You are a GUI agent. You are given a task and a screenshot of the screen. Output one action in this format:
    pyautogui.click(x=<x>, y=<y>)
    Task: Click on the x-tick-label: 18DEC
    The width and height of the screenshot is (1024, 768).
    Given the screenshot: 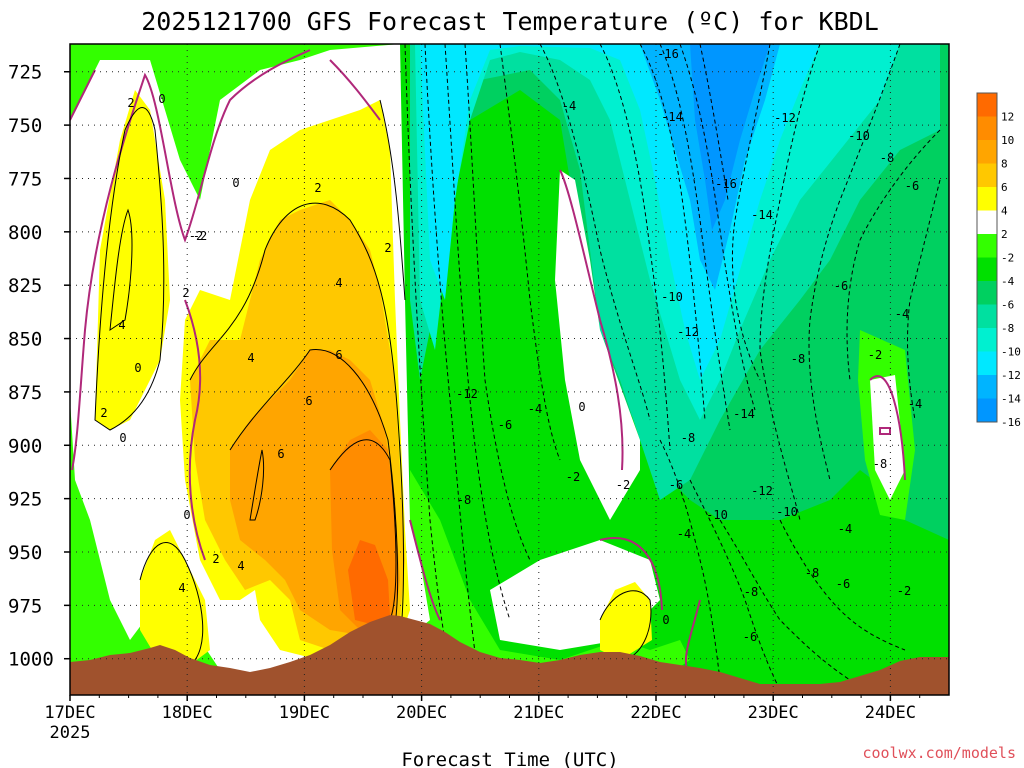 What is the action you would take?
    pyautogui.click(x=187, y=713)
    